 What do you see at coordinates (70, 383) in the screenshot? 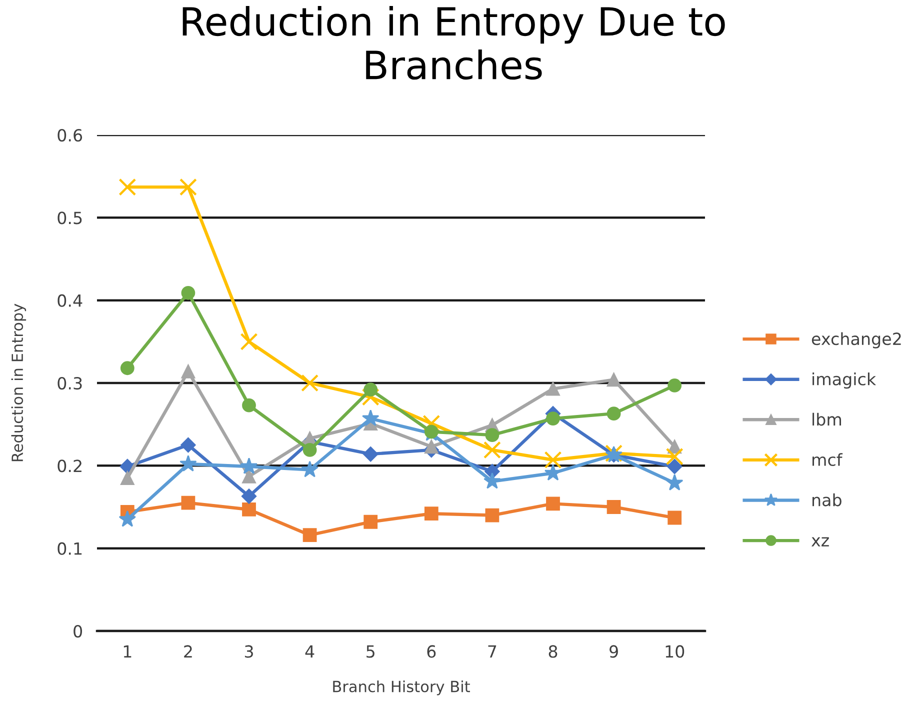
I see `y-tick-label: 0.3` at bounding box center [70, 383].